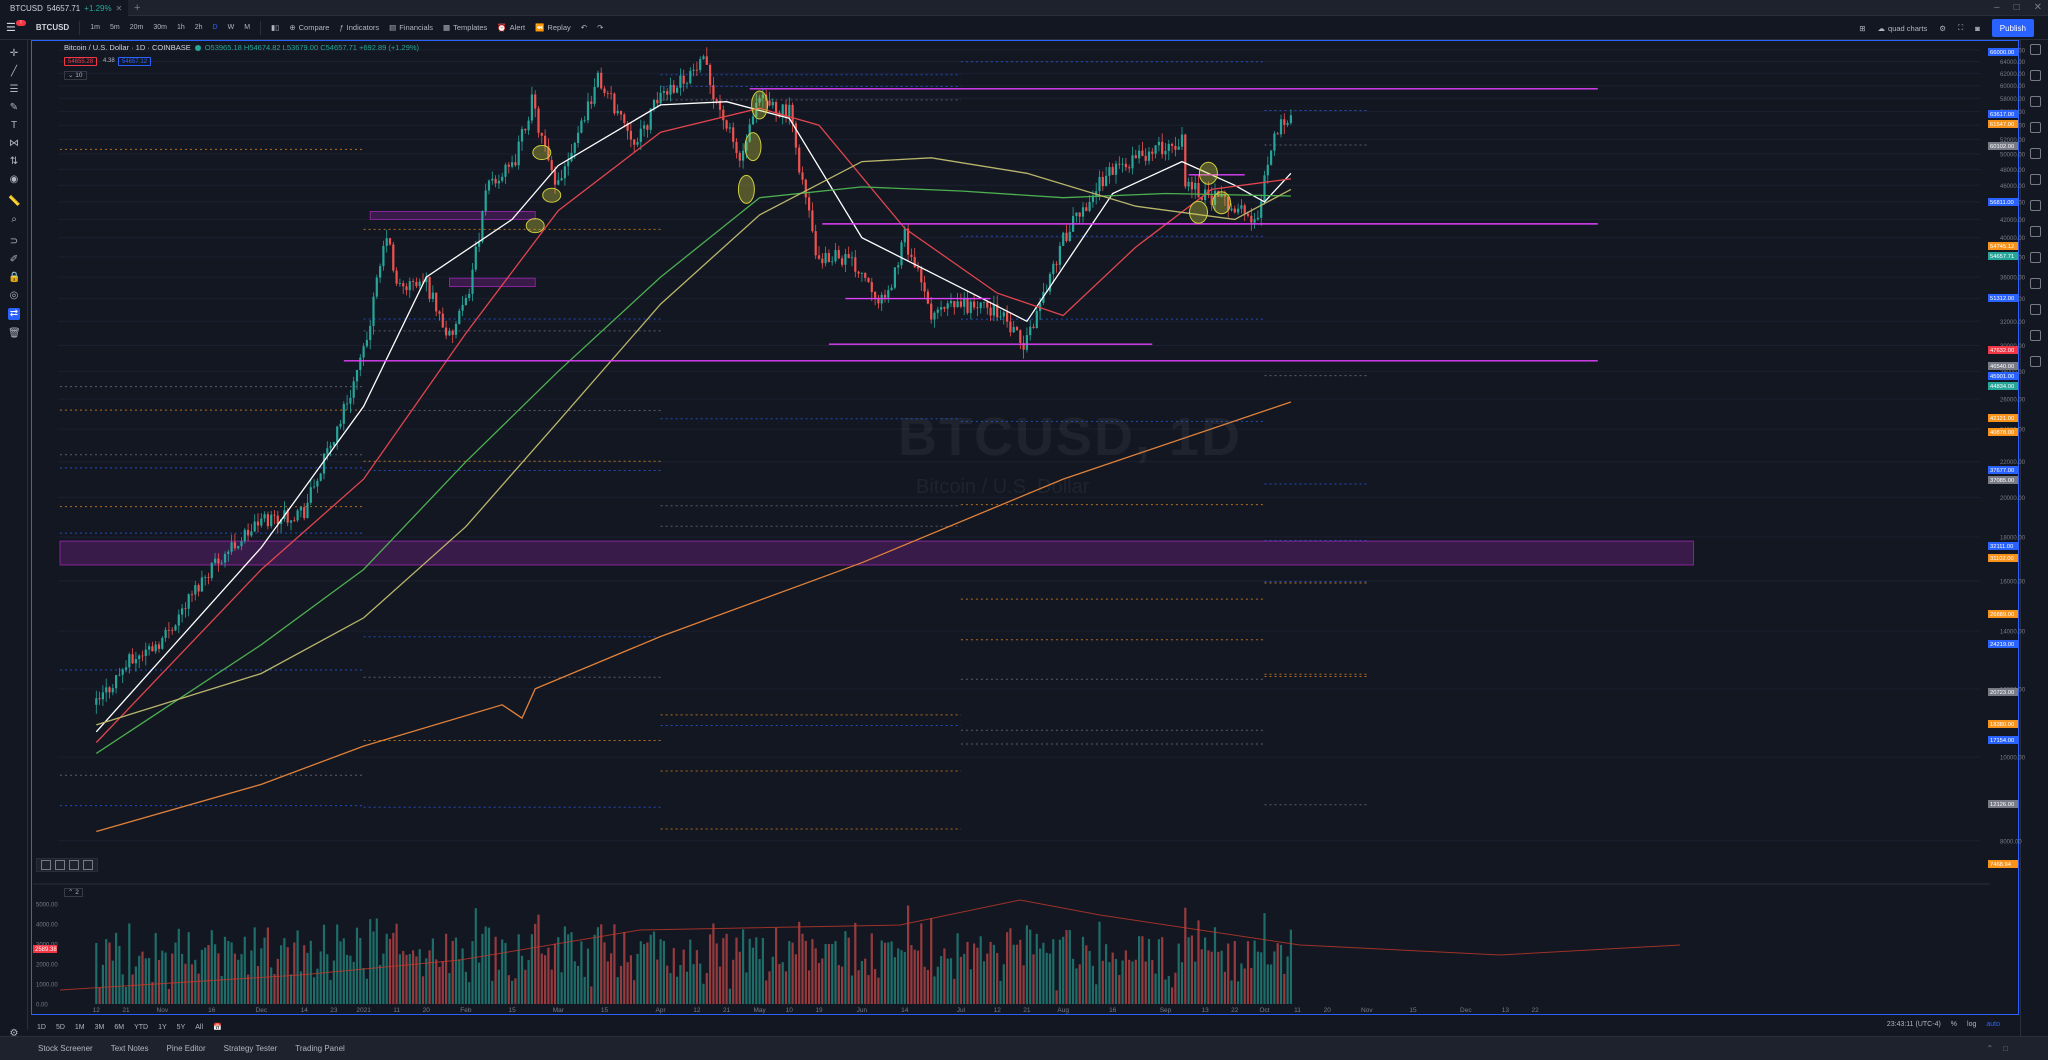  Describe the element at coordinates (181, 1027) in the screenshot. I see `range-5y: 5Y` at that location.